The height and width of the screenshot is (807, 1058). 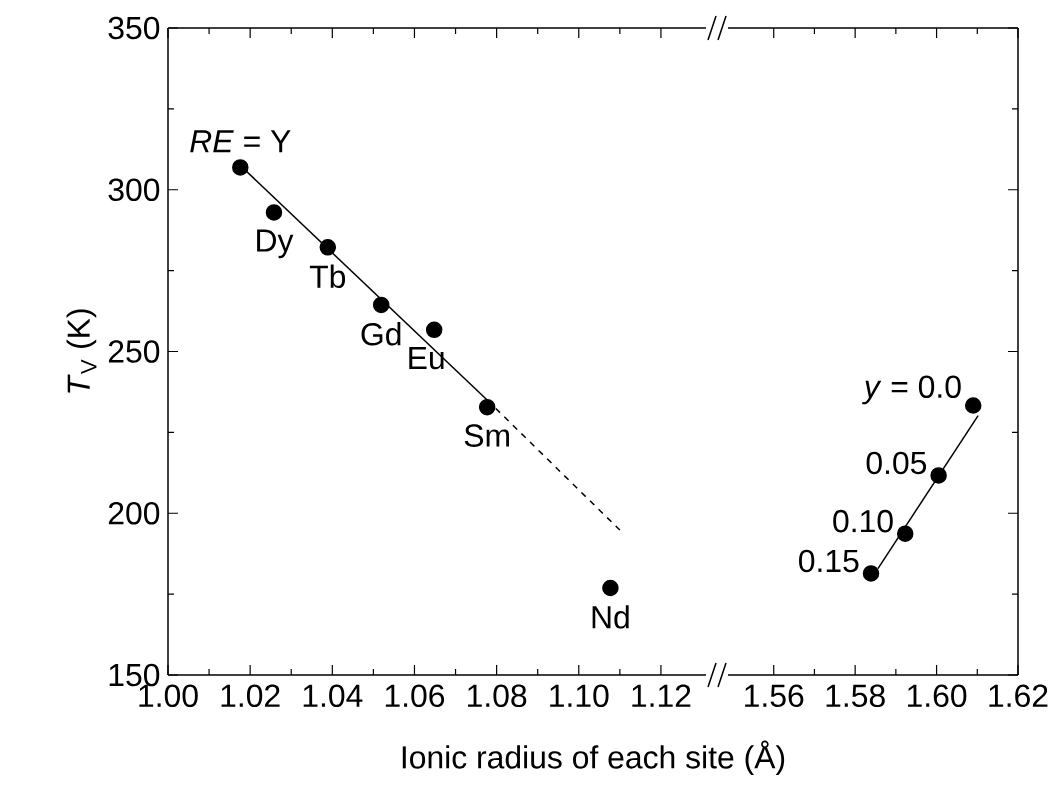 I want to click on y-tick-label: 200, so click(x=134, y=513).